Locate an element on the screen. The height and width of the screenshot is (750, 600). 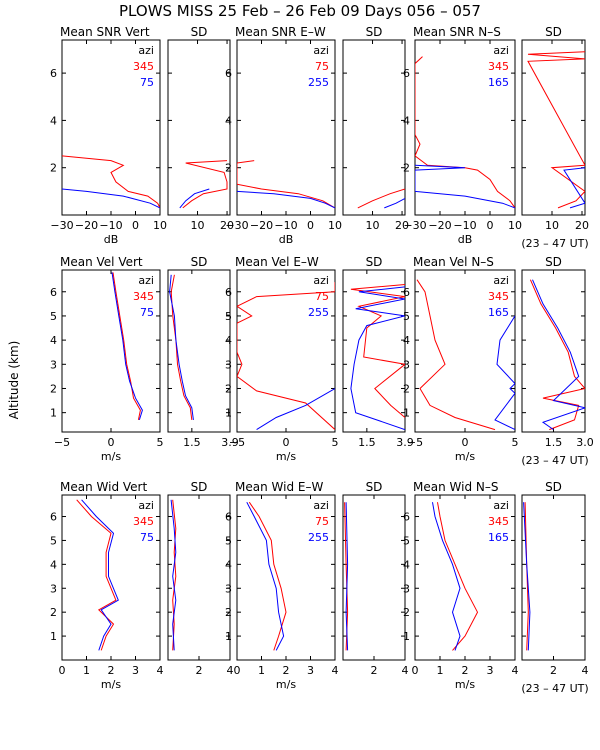
panel-snr-ew: Mean SNR E–W 2 4 6 −30 −20 −10 0 10 dB azi 75 255 is located at coordinates (283, 135).